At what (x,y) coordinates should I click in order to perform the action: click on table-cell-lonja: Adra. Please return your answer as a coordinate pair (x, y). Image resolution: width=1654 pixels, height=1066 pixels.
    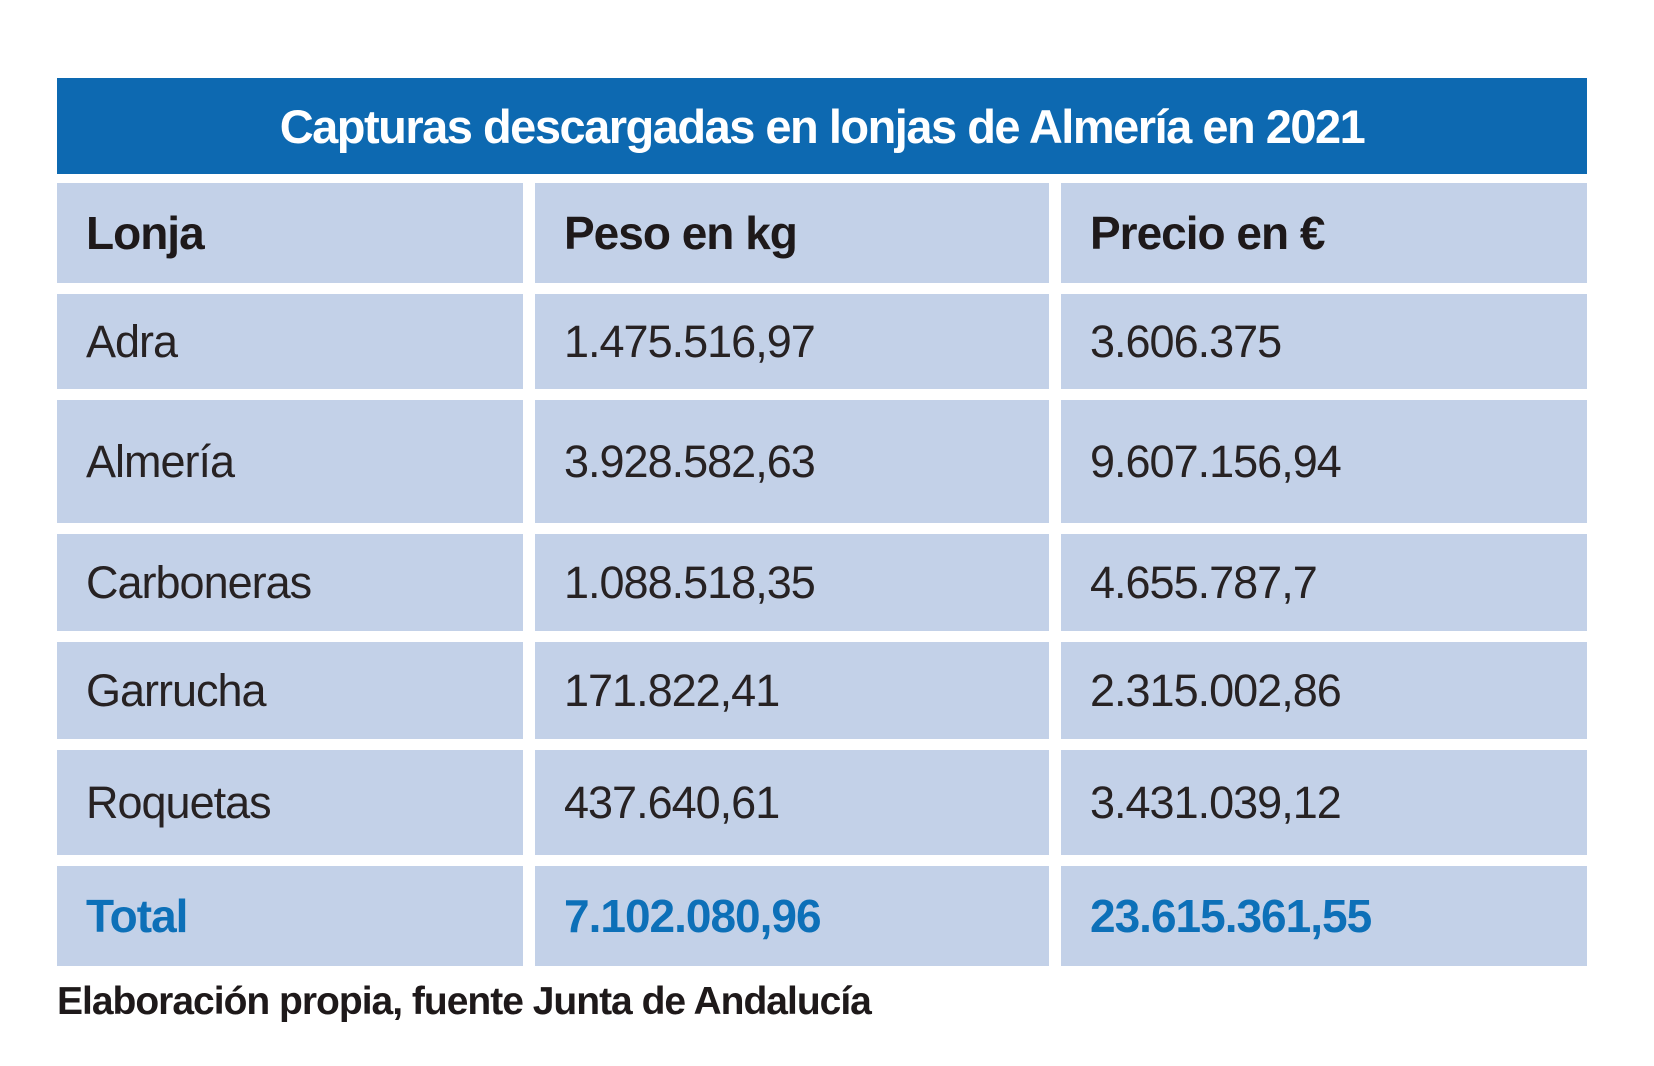
    Looking at the image, I should click on (290, 341).